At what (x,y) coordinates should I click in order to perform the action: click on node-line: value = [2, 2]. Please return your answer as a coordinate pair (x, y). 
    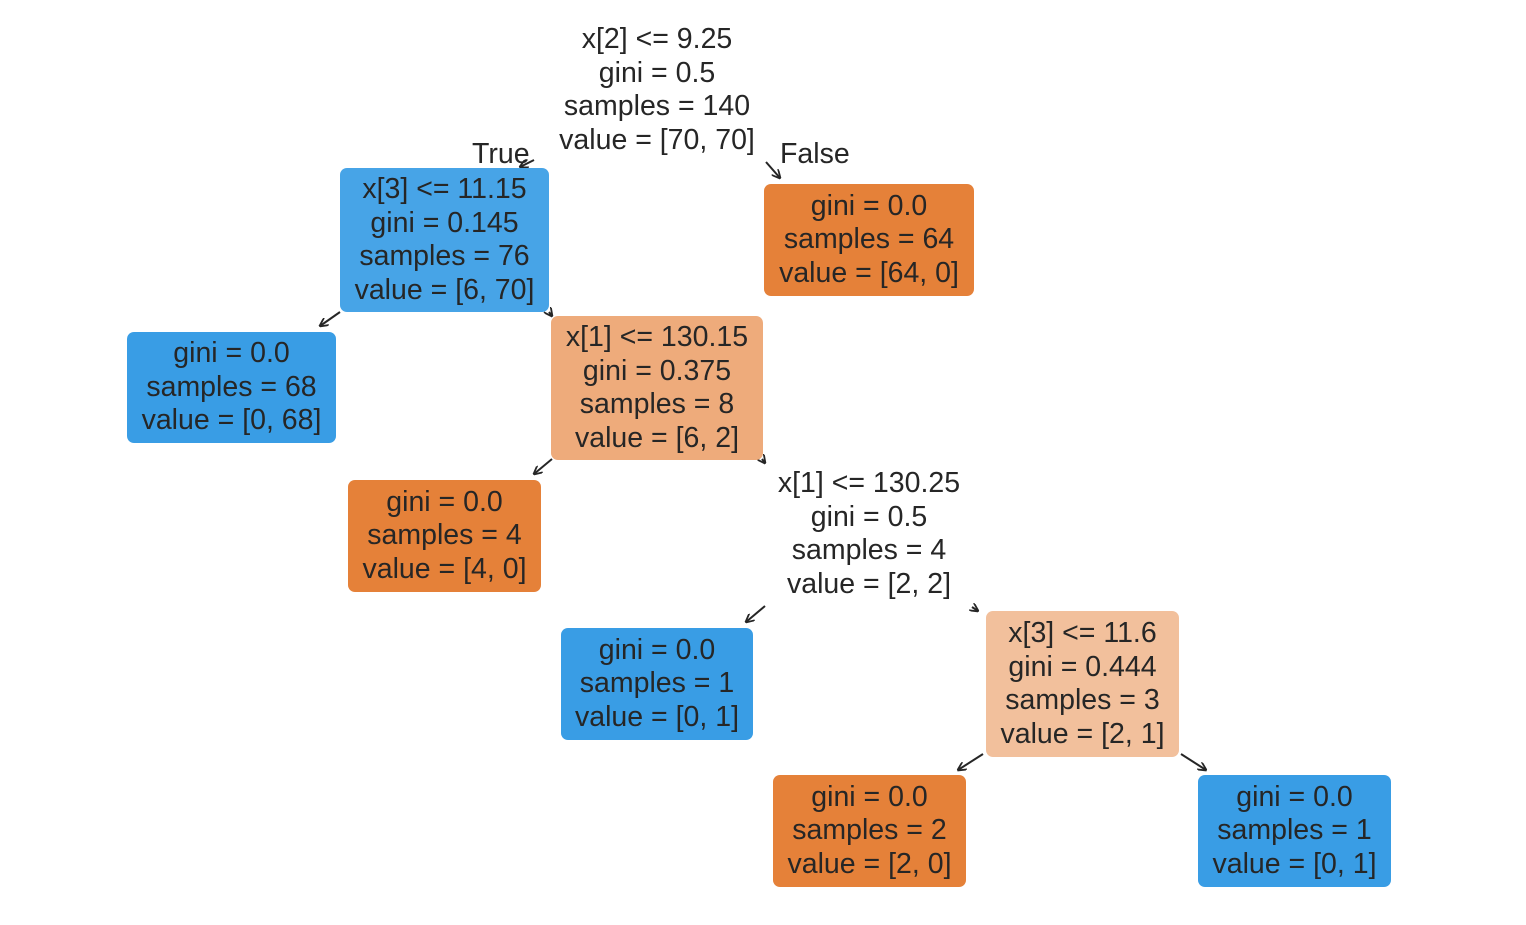
    Looking at the image, I should click on (869, 583).